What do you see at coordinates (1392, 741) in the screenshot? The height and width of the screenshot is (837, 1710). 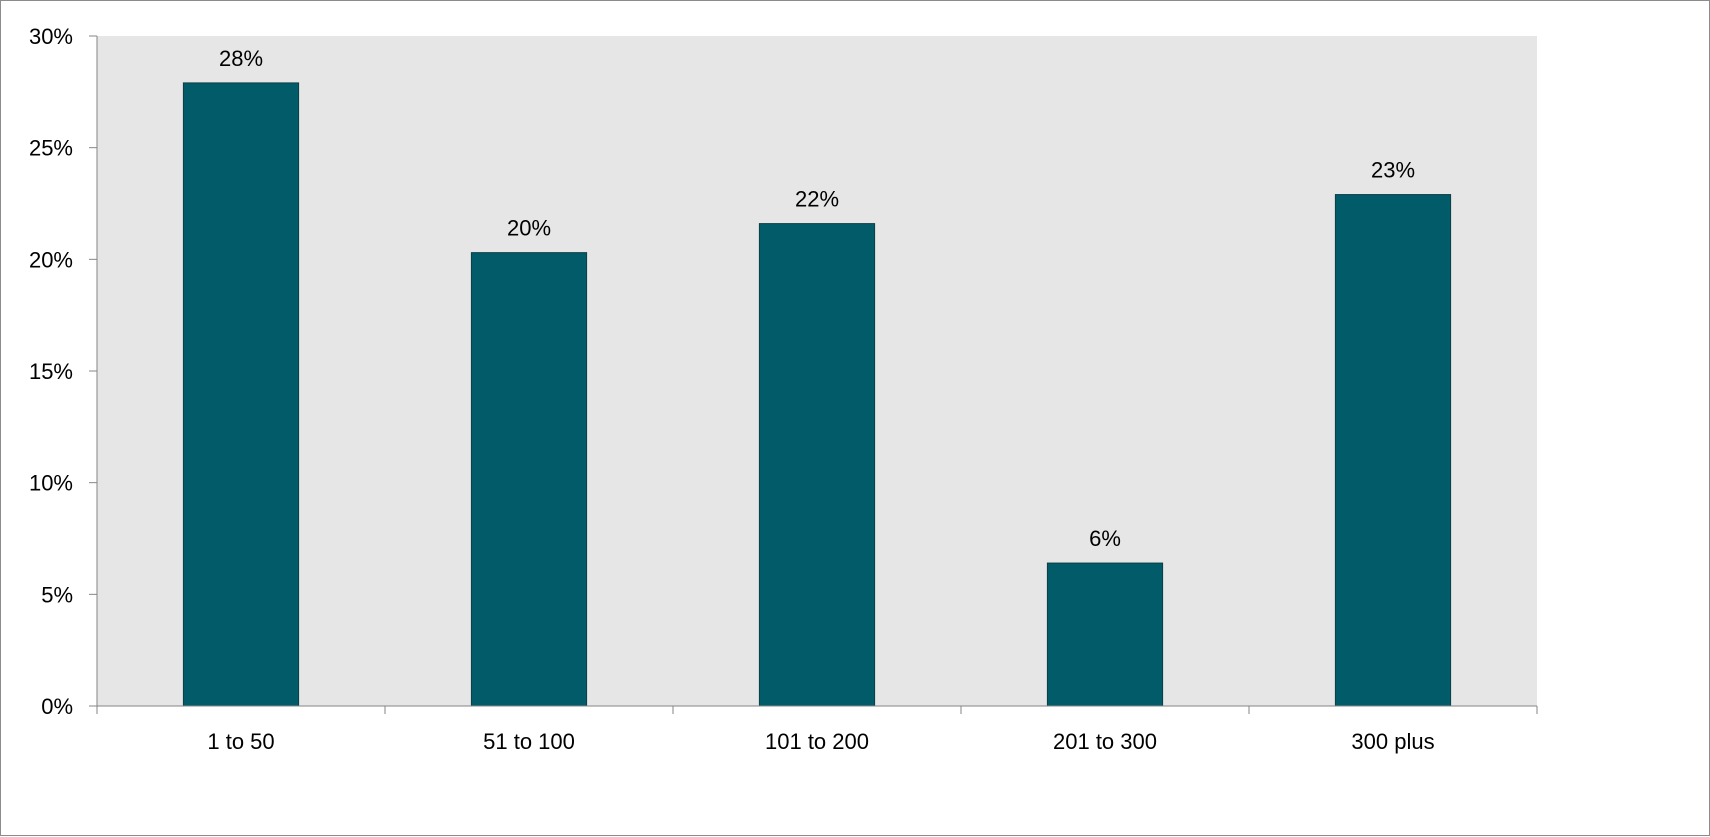 I see `x-tick-label-4: 300 plus` at bounding box center [1392, 741].